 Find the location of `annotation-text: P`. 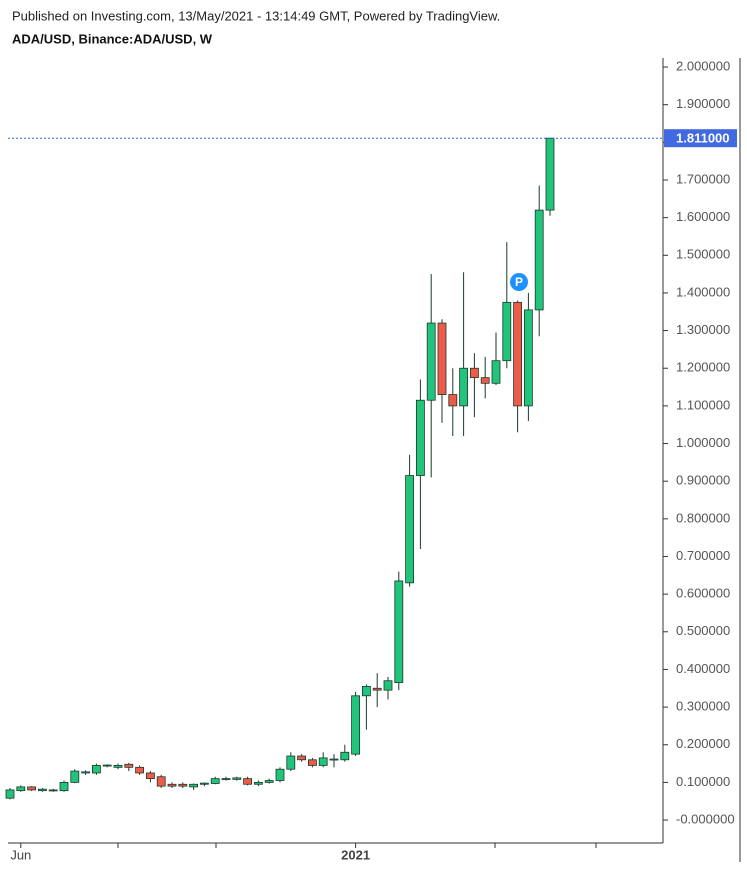

annotation-text: P is located at coordinates (519, 282).